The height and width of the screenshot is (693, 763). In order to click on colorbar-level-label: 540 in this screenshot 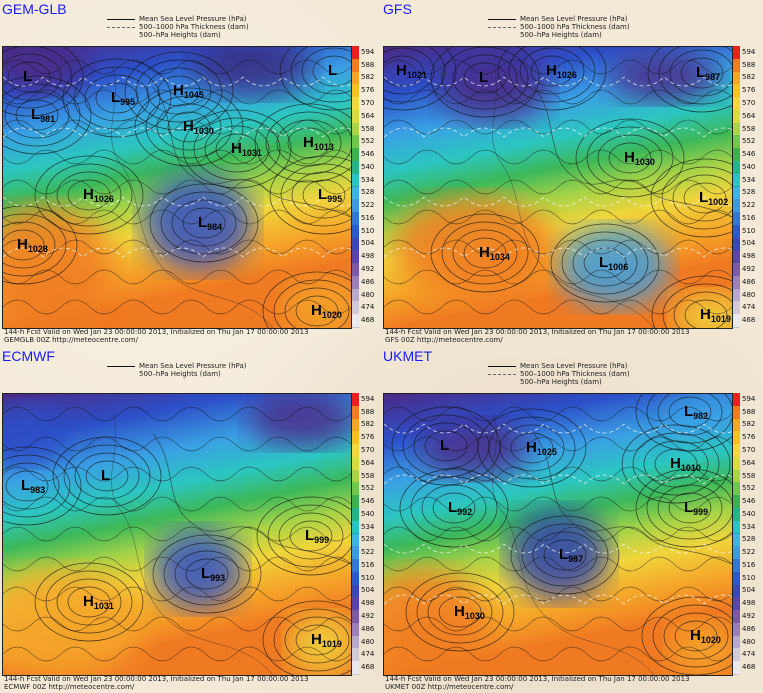, I will do `click(368, 513)`.